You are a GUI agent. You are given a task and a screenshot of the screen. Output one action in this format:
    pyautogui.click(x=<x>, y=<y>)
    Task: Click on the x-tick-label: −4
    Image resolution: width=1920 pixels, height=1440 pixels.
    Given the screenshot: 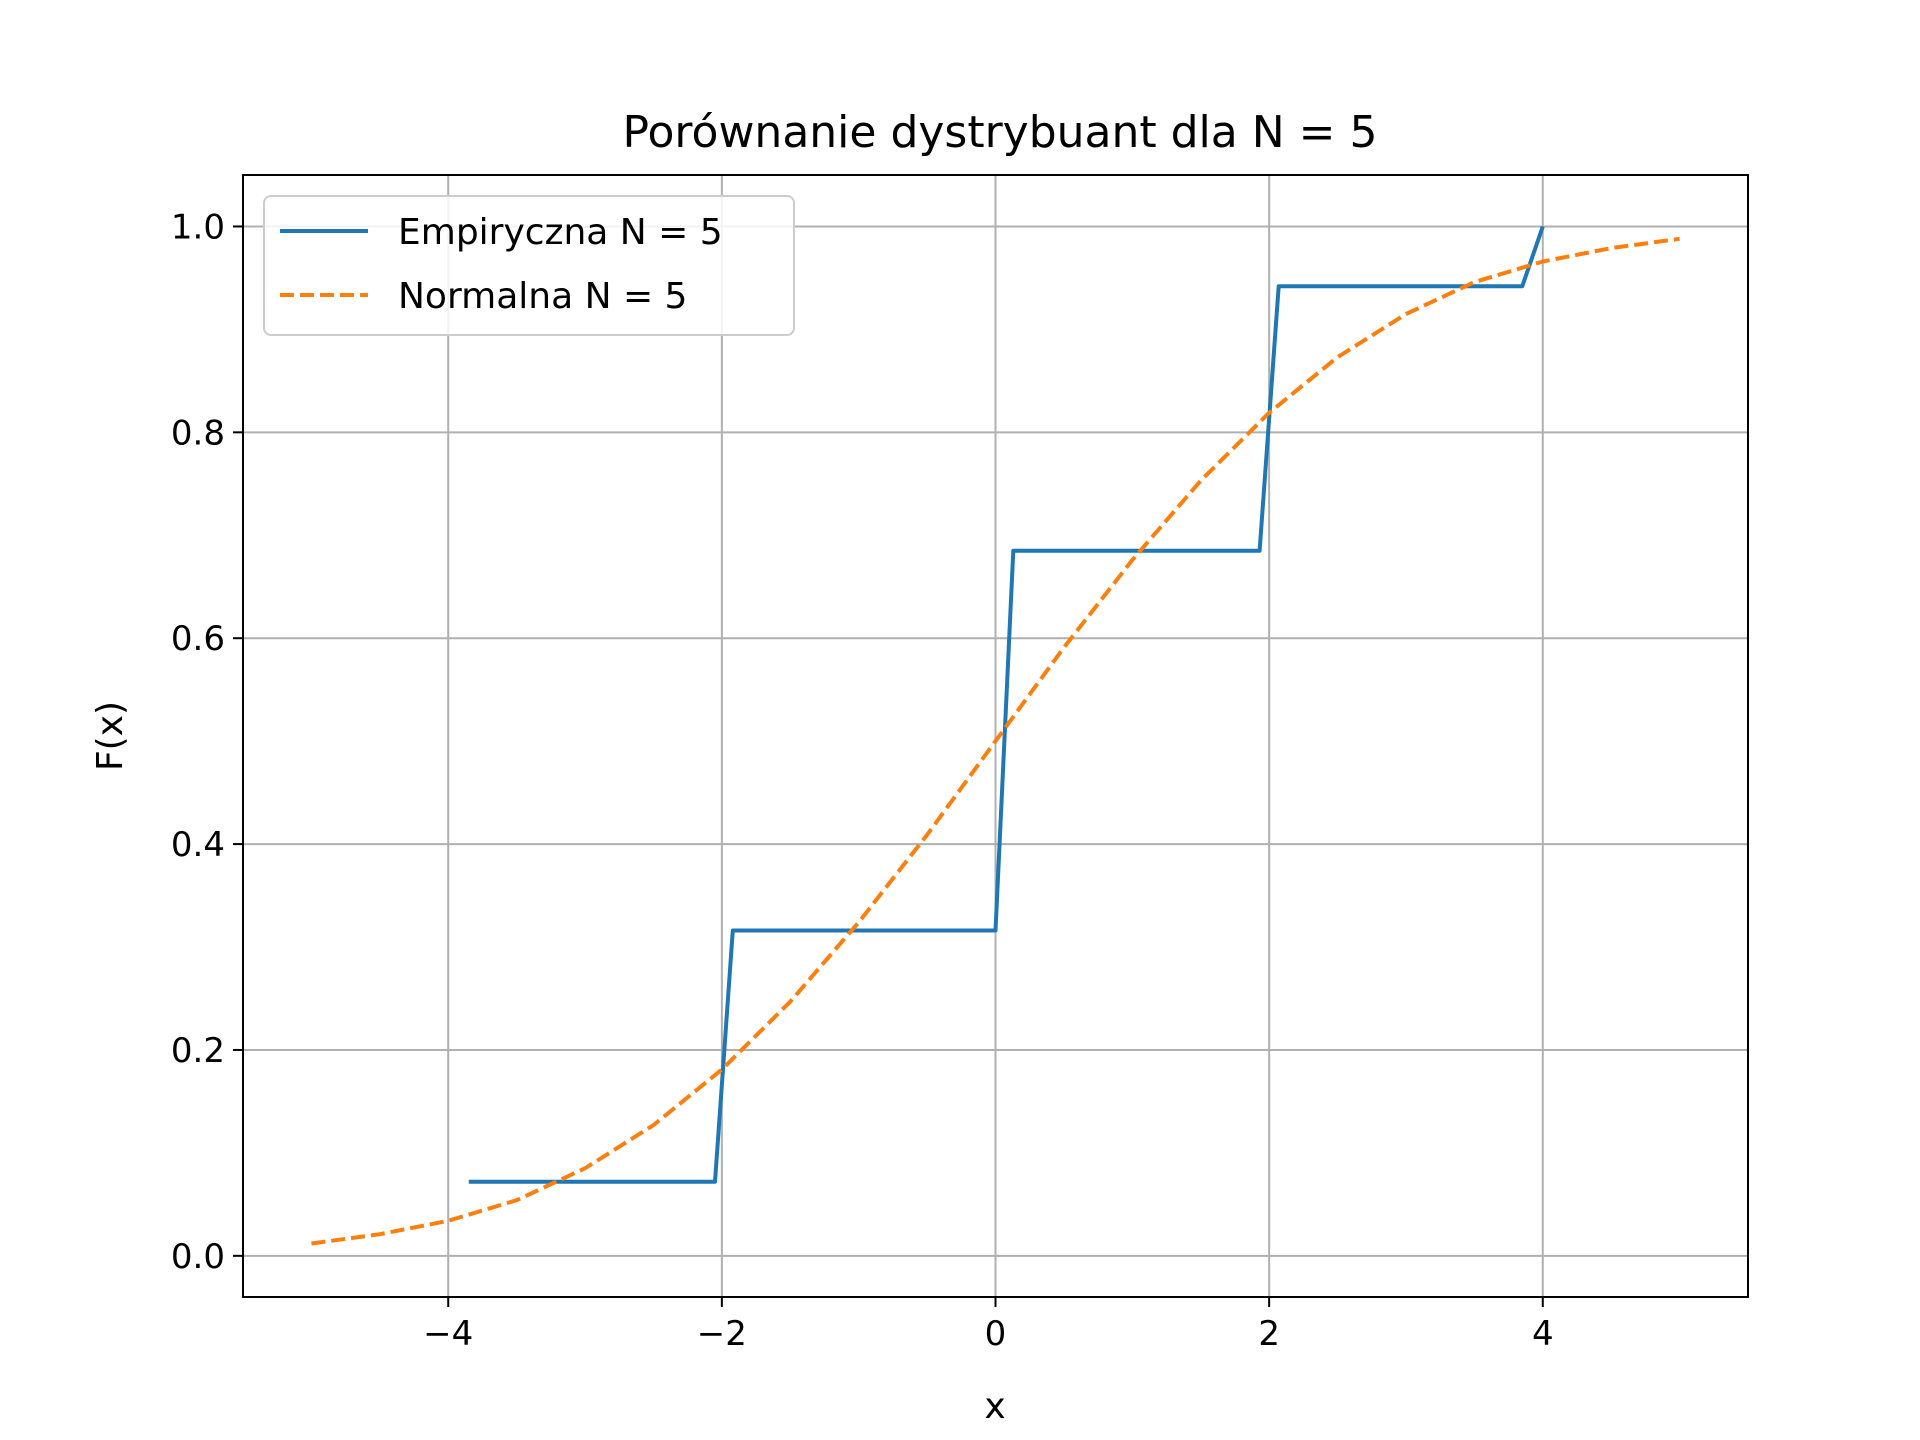 What is the action you would take?
    pyautogui.click(x=448, y=1334)
    